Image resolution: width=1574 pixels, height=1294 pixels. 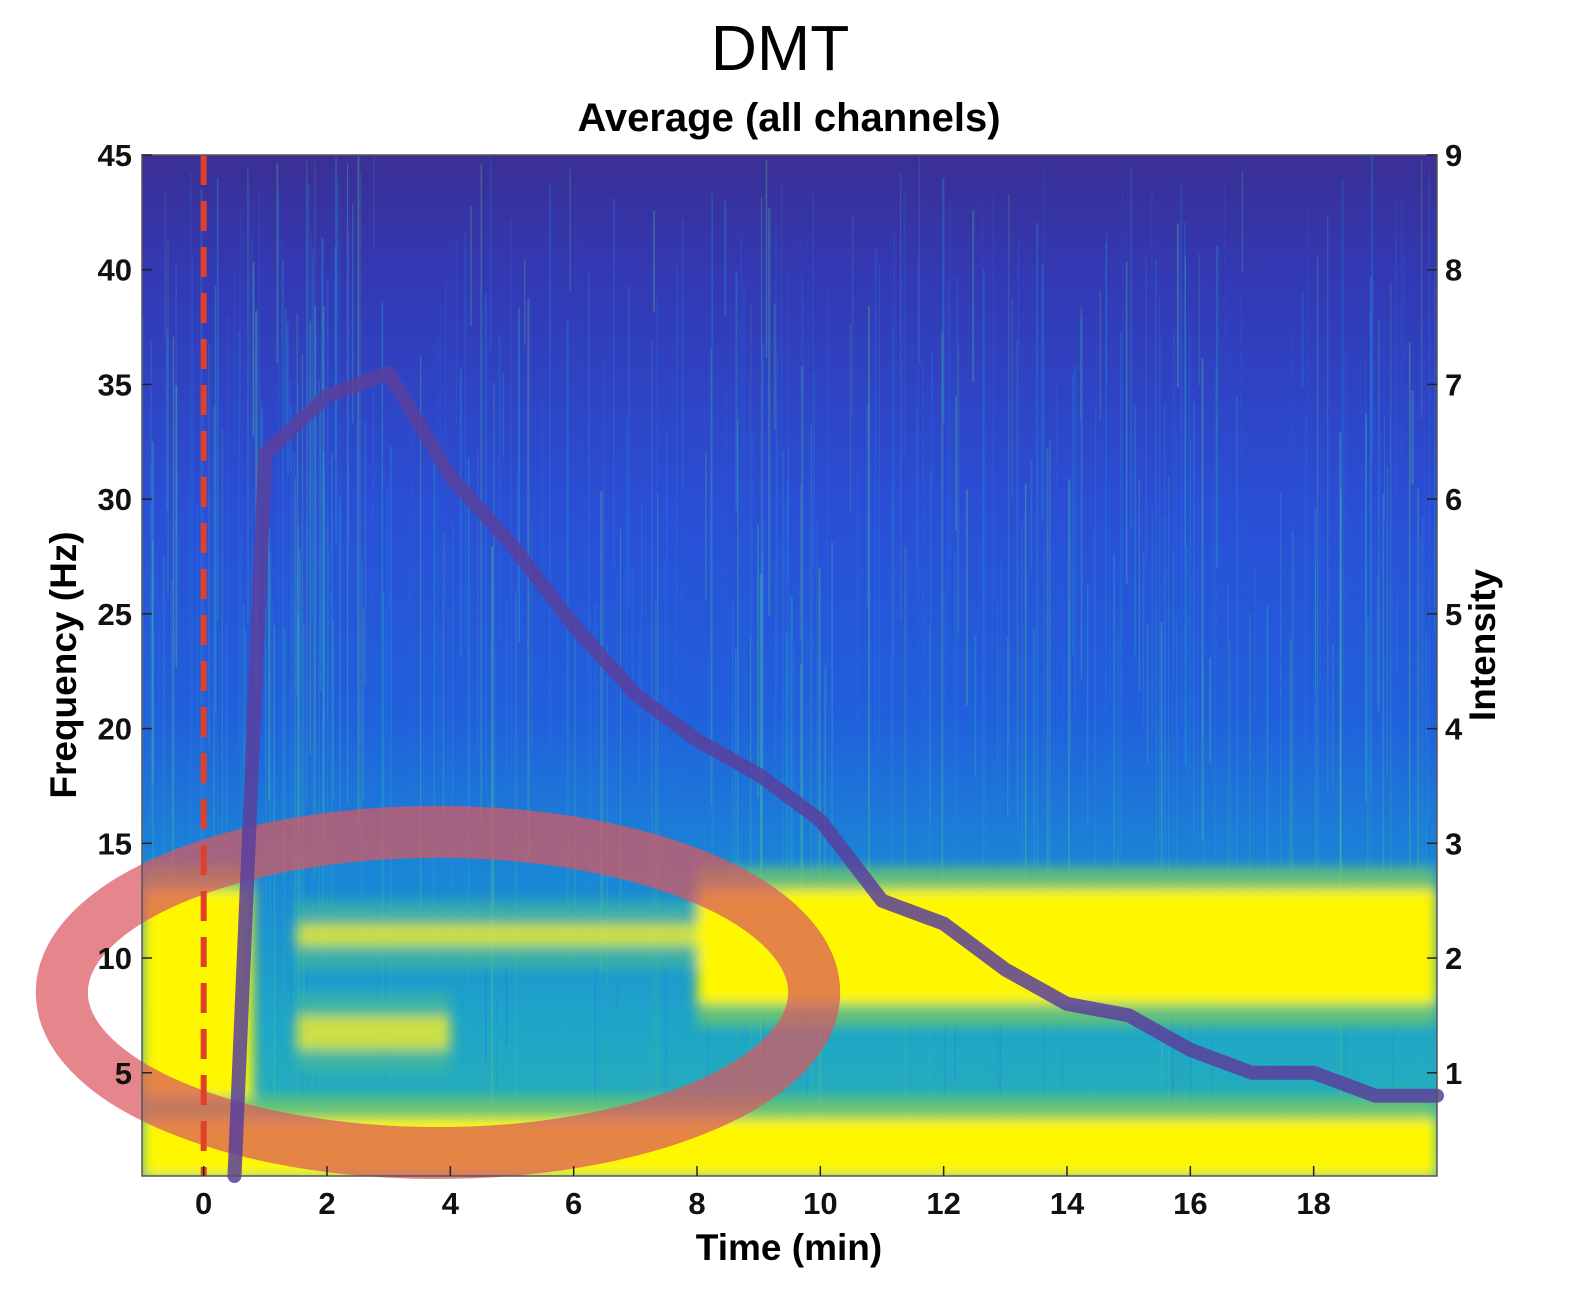 What do you see at coordinates (115, 270) in the screenshot?
I see `y-tick-label: 40` at bounding box center [115, 270].